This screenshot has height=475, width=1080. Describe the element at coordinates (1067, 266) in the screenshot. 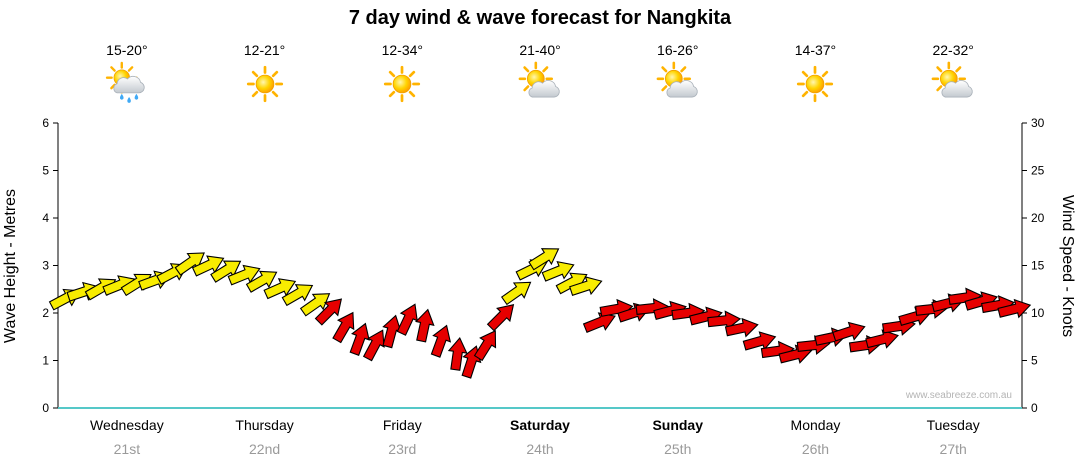

I see `right-axis-title: Wind Speed - Knots` at that location.